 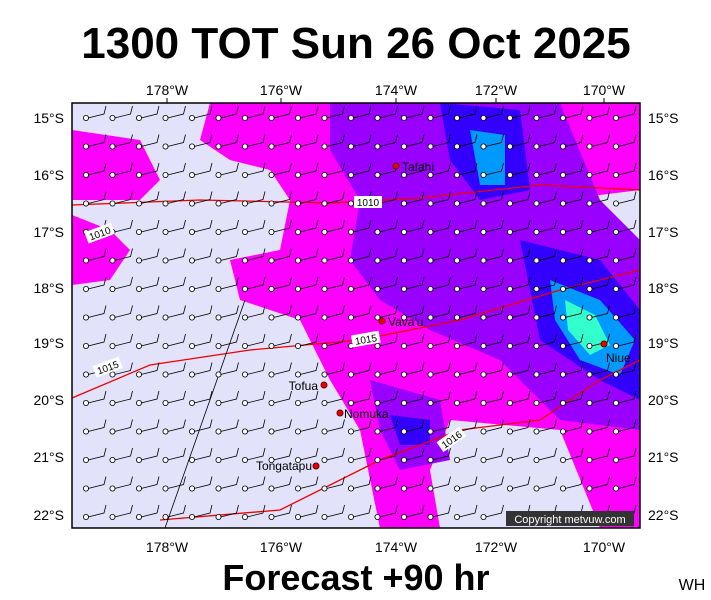 I want to click on lon-label: 172°W, so click(x=496, y=547).